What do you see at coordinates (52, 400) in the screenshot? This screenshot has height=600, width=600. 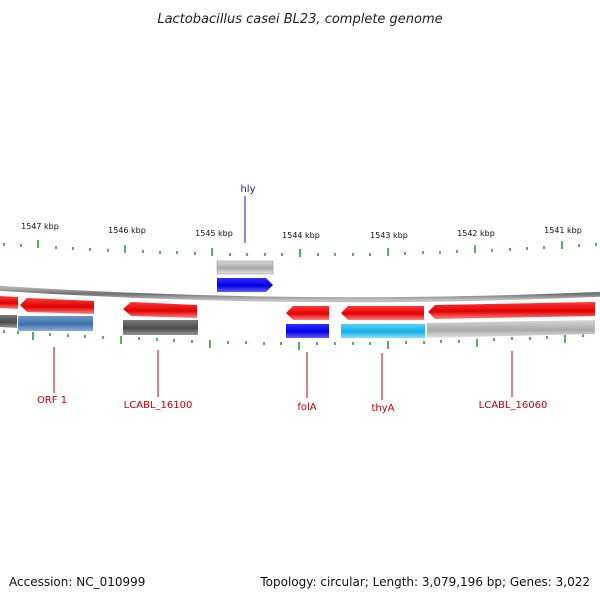 I see `orf1-label: ORF 1` at bounding box center [52, 400].